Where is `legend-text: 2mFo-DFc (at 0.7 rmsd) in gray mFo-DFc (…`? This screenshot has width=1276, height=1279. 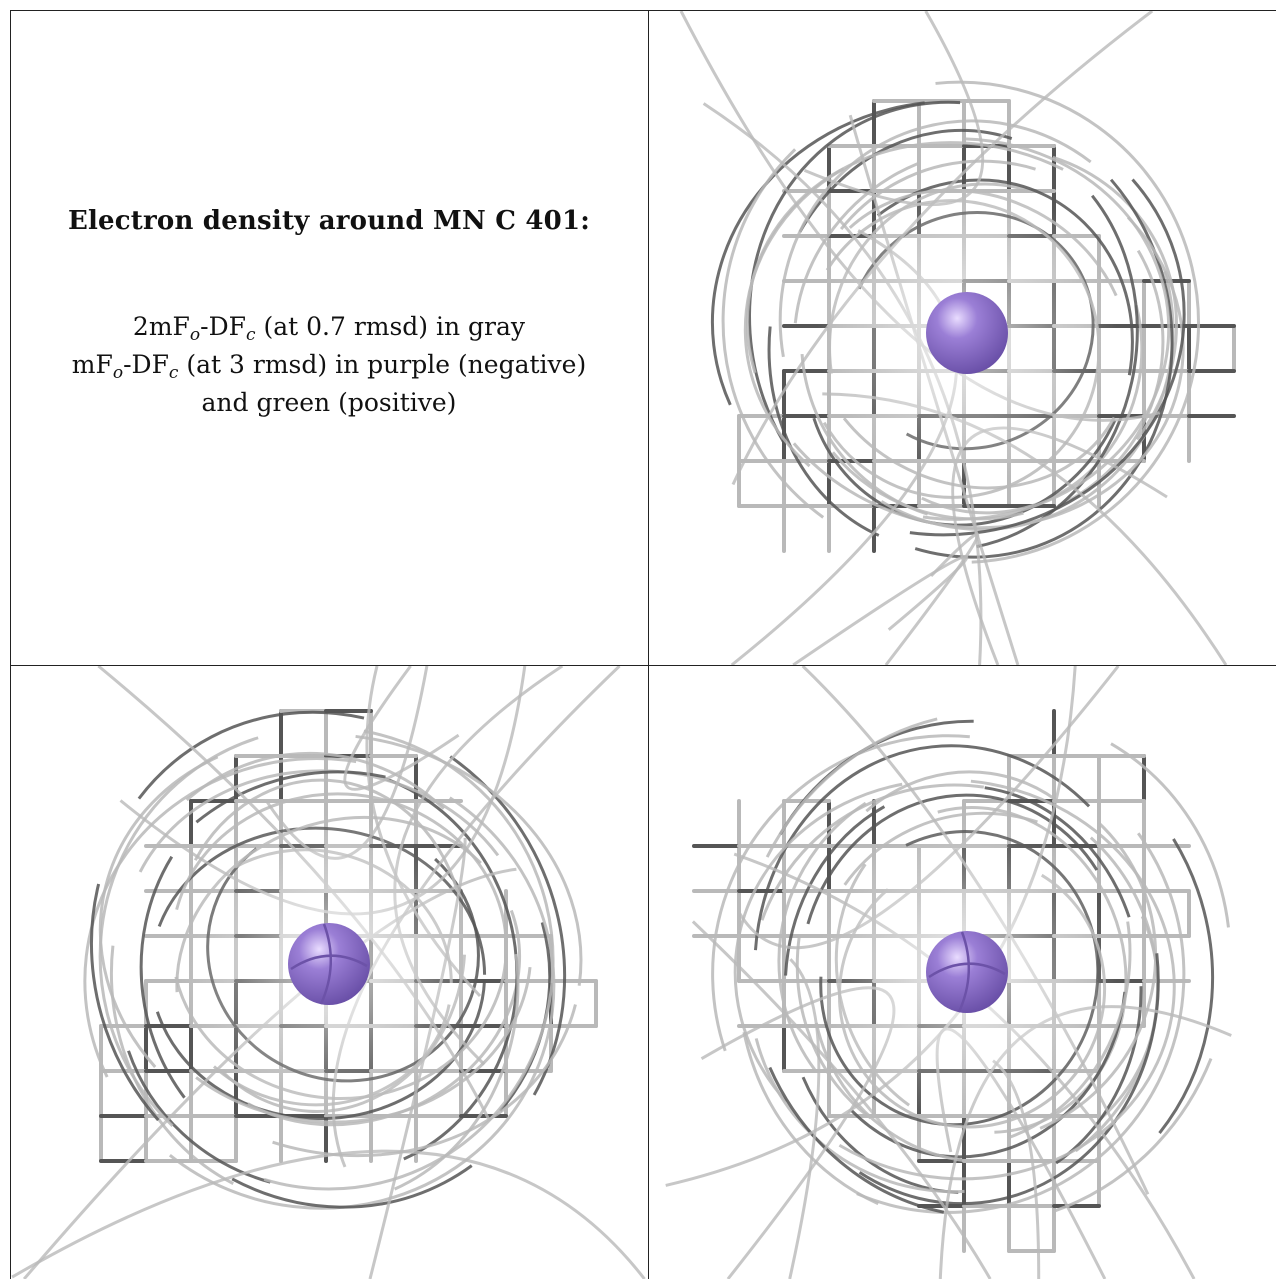 legend-text: 2mFo-DFc (at 0.7 rmsd) in gray mFo-DFc (… is located at coordinates (329, 365).